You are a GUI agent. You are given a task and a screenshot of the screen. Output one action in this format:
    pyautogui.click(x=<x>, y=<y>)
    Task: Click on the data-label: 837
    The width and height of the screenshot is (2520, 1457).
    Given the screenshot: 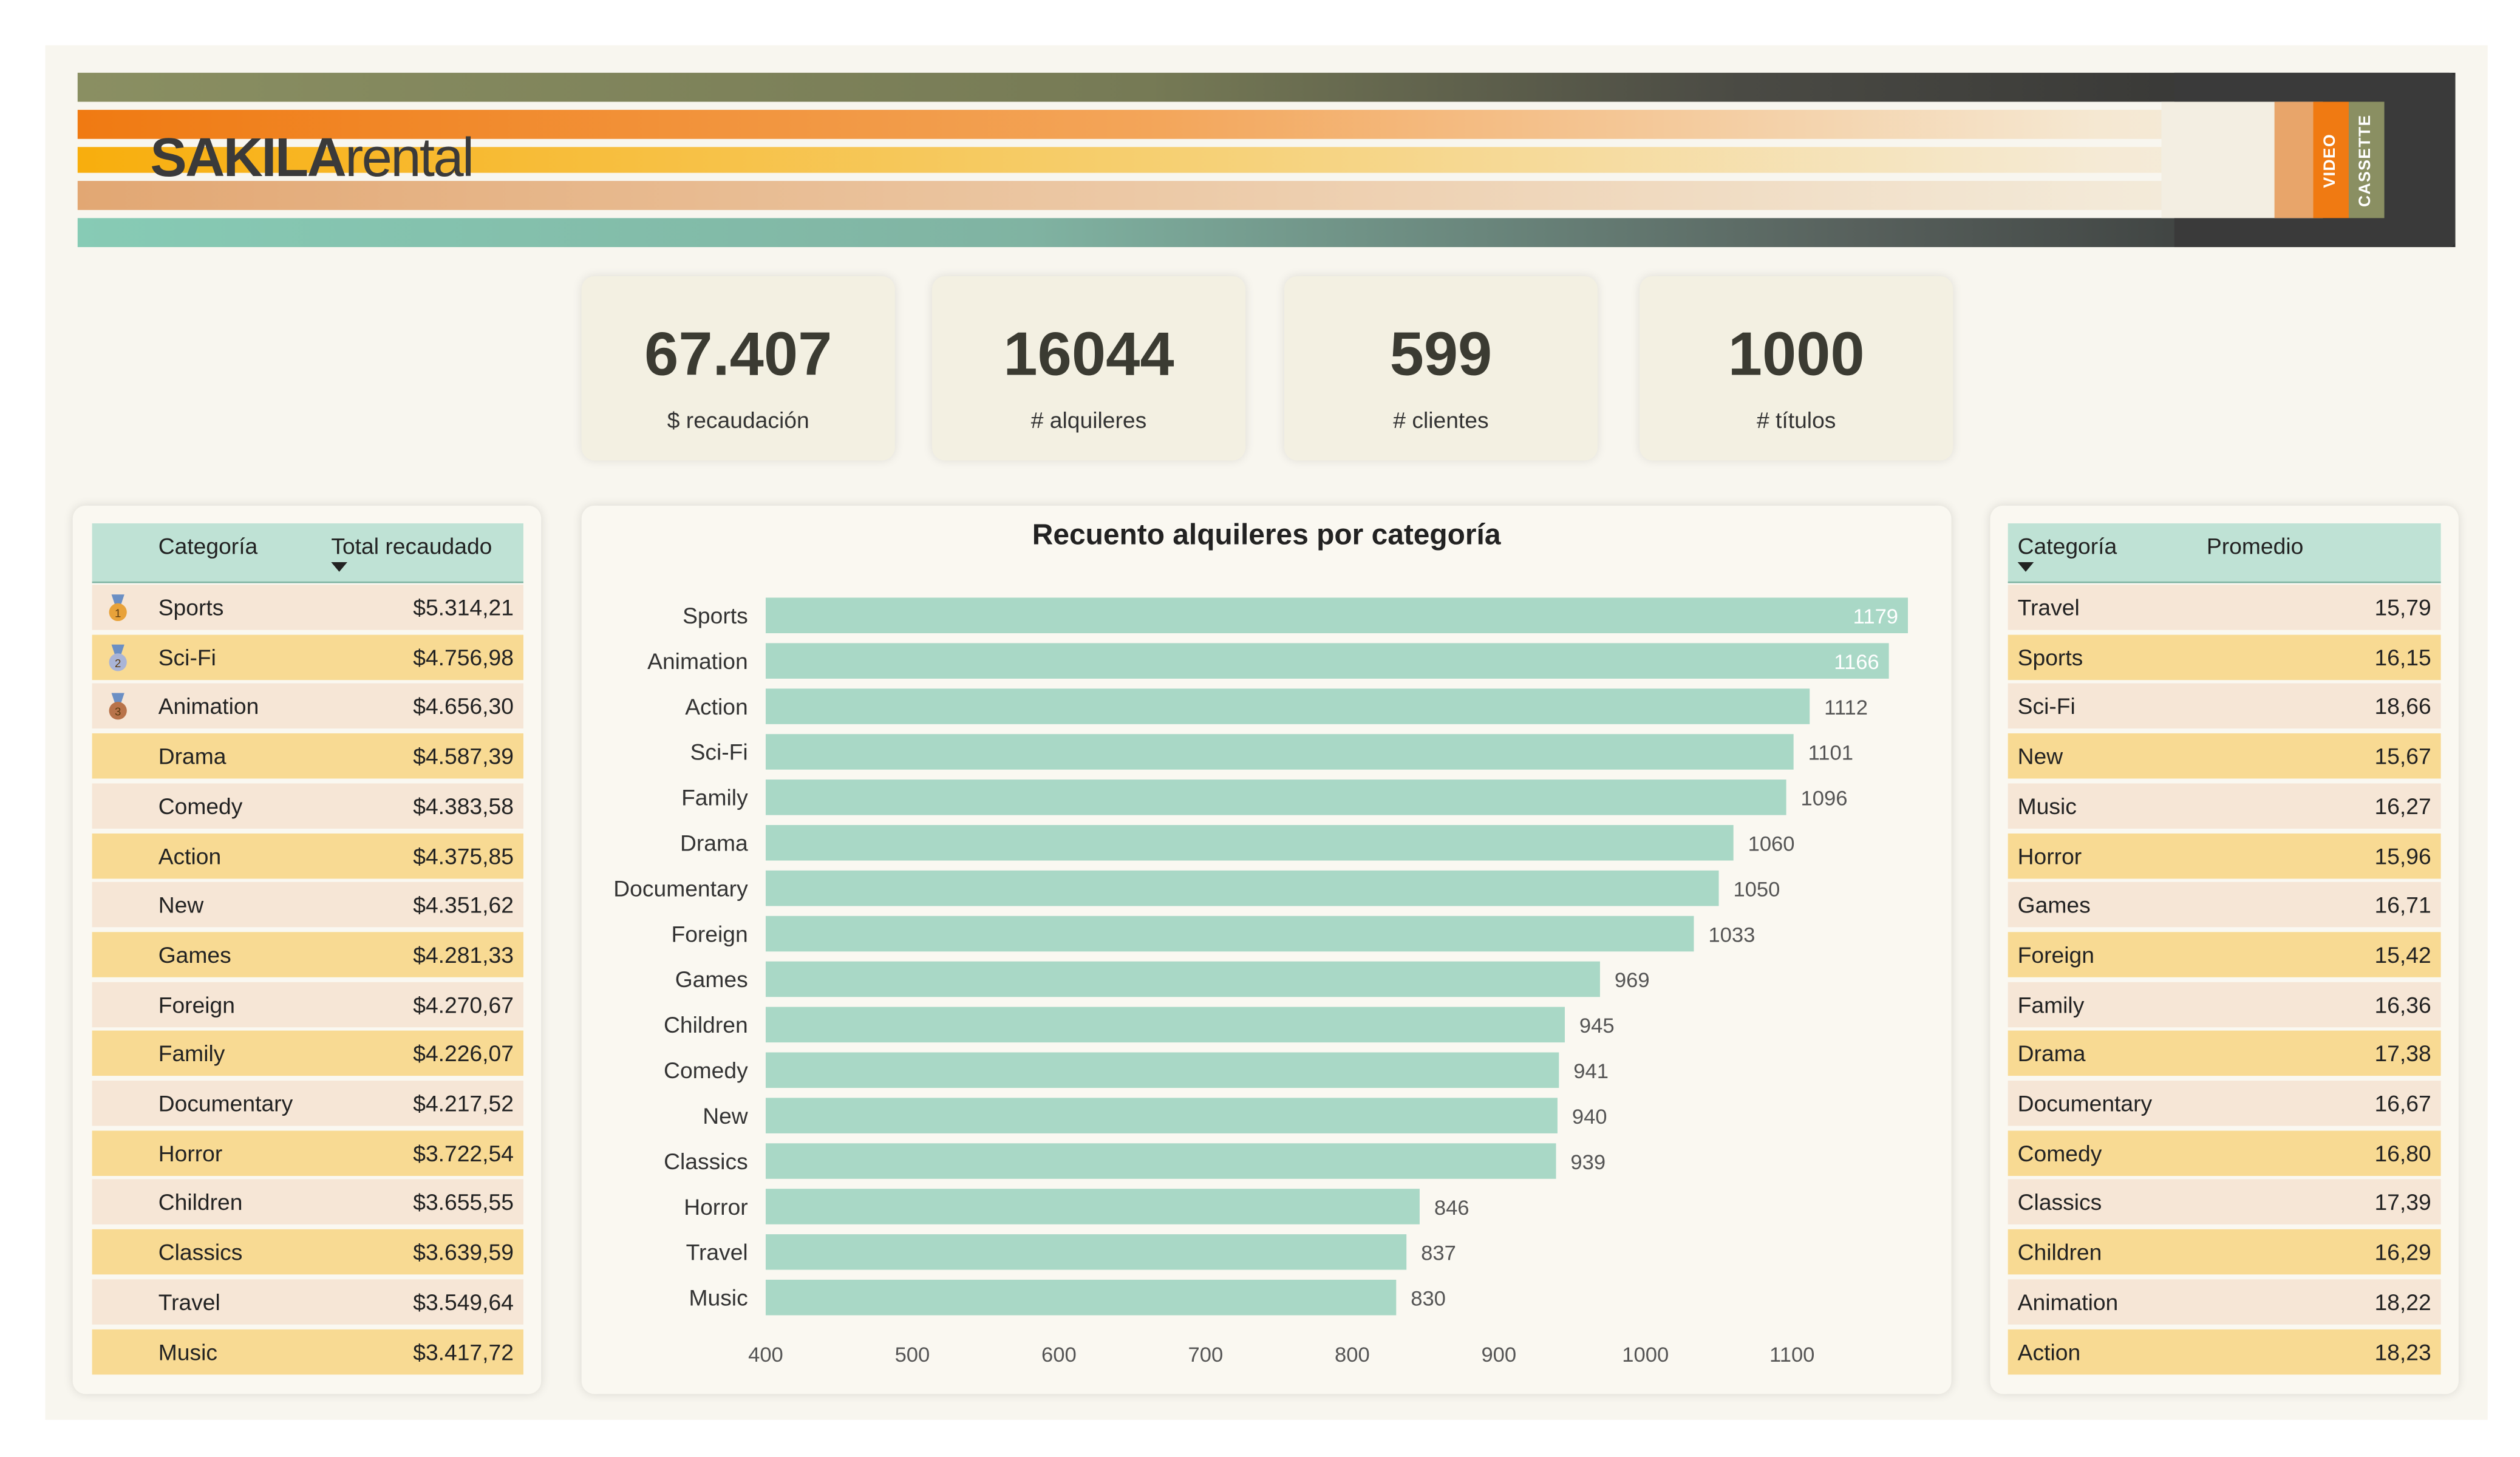 What is the action you would take?
    pyautogui.click(x=1438, y=1253)
    